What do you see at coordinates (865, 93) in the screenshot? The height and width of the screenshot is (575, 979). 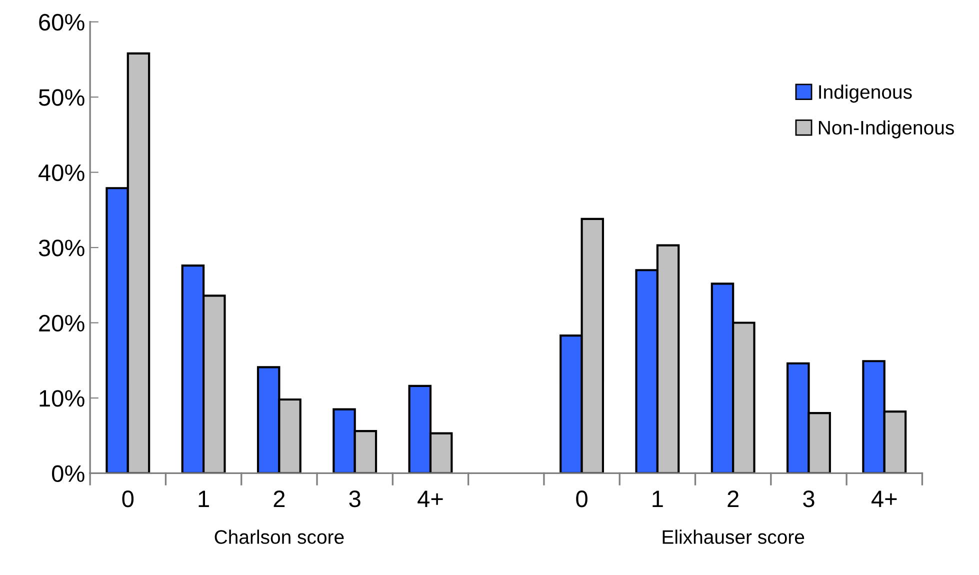 I see `legend-label: Indigenous` at bounding box center [865, 93].